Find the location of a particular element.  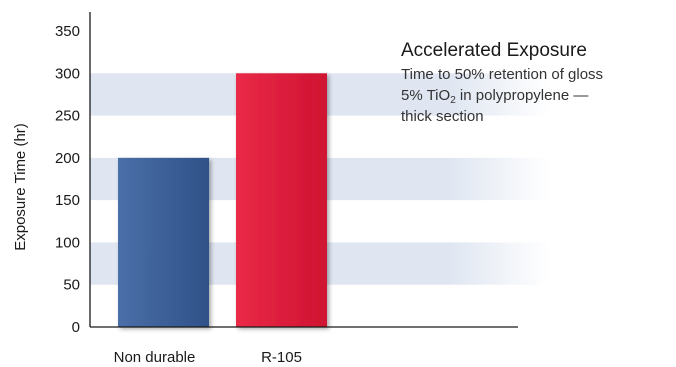

annotation-title: Accelerated Exposure is located at coordinates (494, 50).